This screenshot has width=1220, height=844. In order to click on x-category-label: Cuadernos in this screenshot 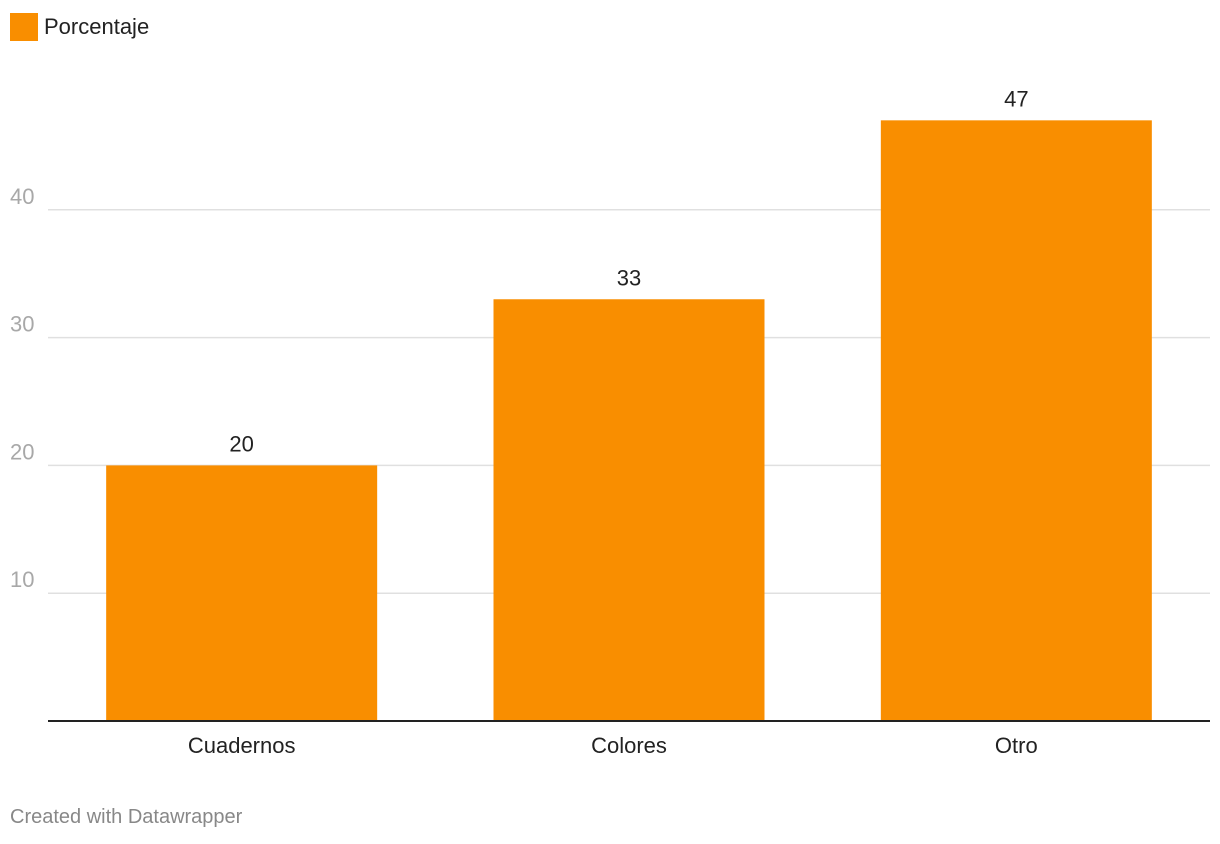, I will do `click(242, 745)`.